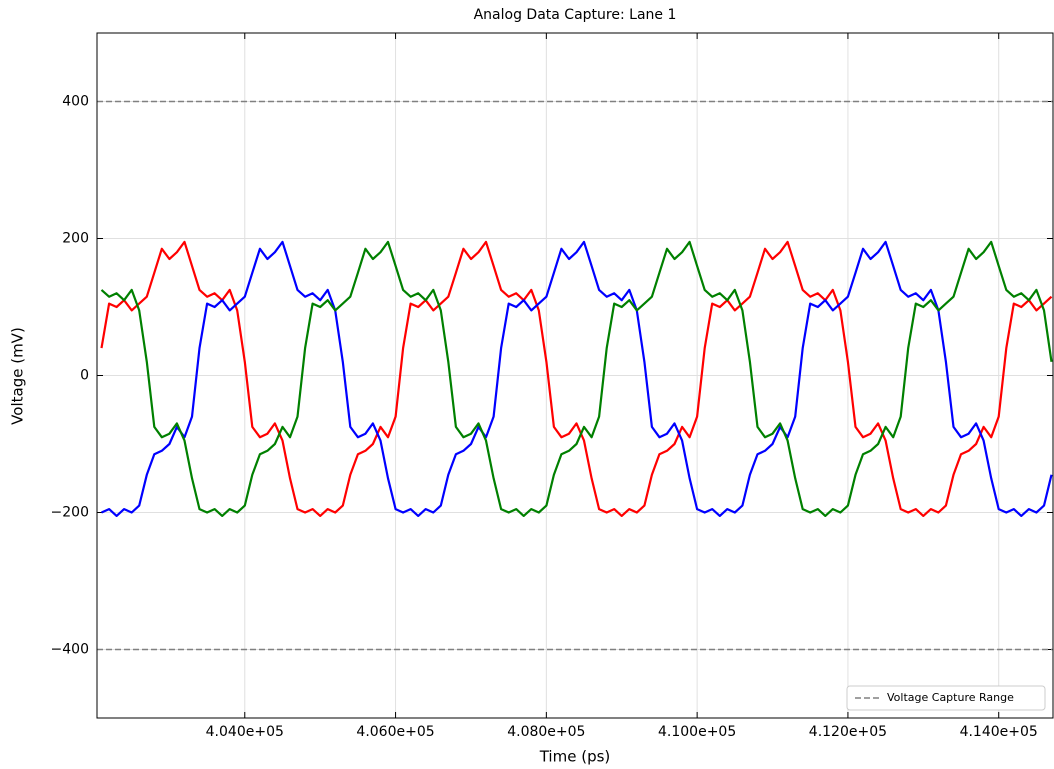  I want to click on x-tick-label: 4.100e+05, so click(697, 732).